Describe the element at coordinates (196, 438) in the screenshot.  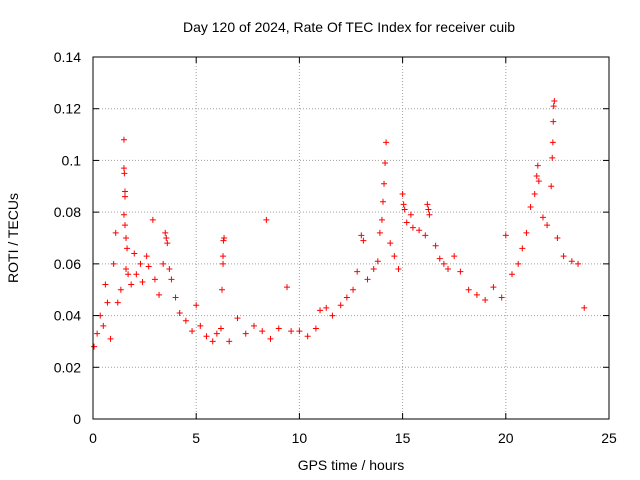
I see `x-tick-label: 5` at that location.